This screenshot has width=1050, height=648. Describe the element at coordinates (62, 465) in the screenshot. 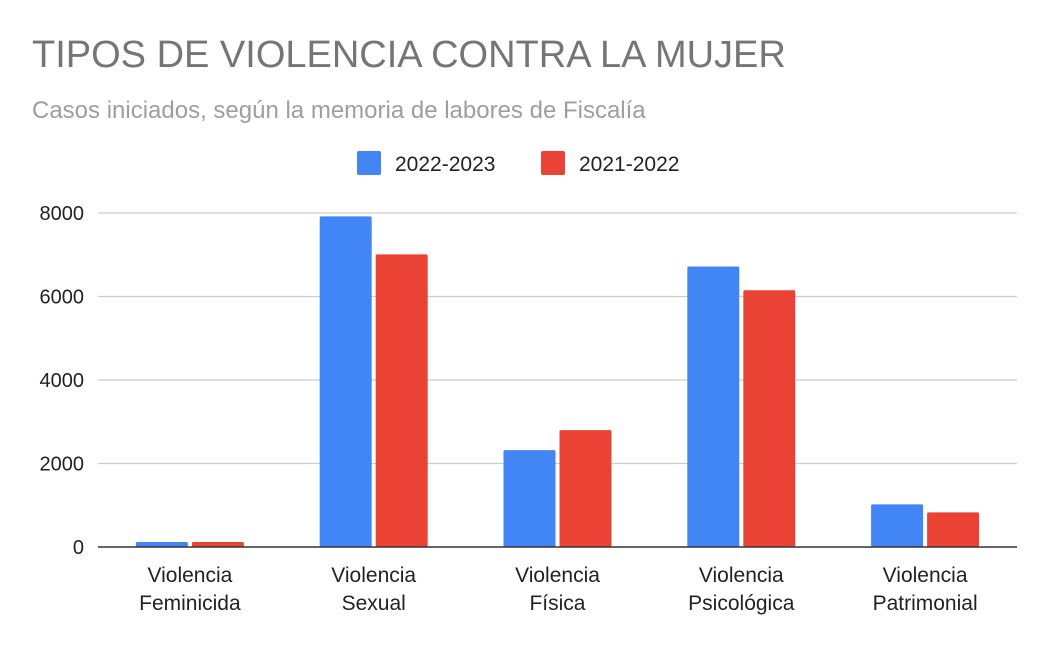

I see `y-tick-label: 2000` at that location.